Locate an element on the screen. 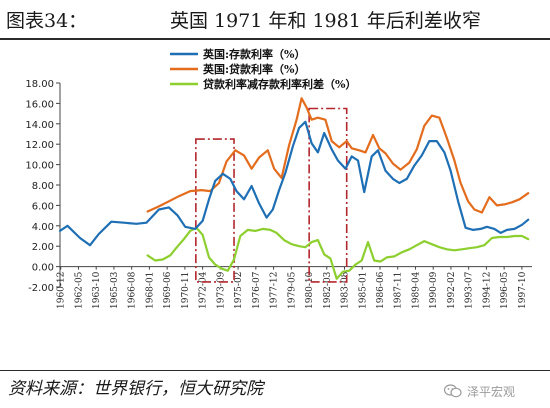 The width and height of the screenshot is (550, 408). header-rule is located at coordinates (275, 39).